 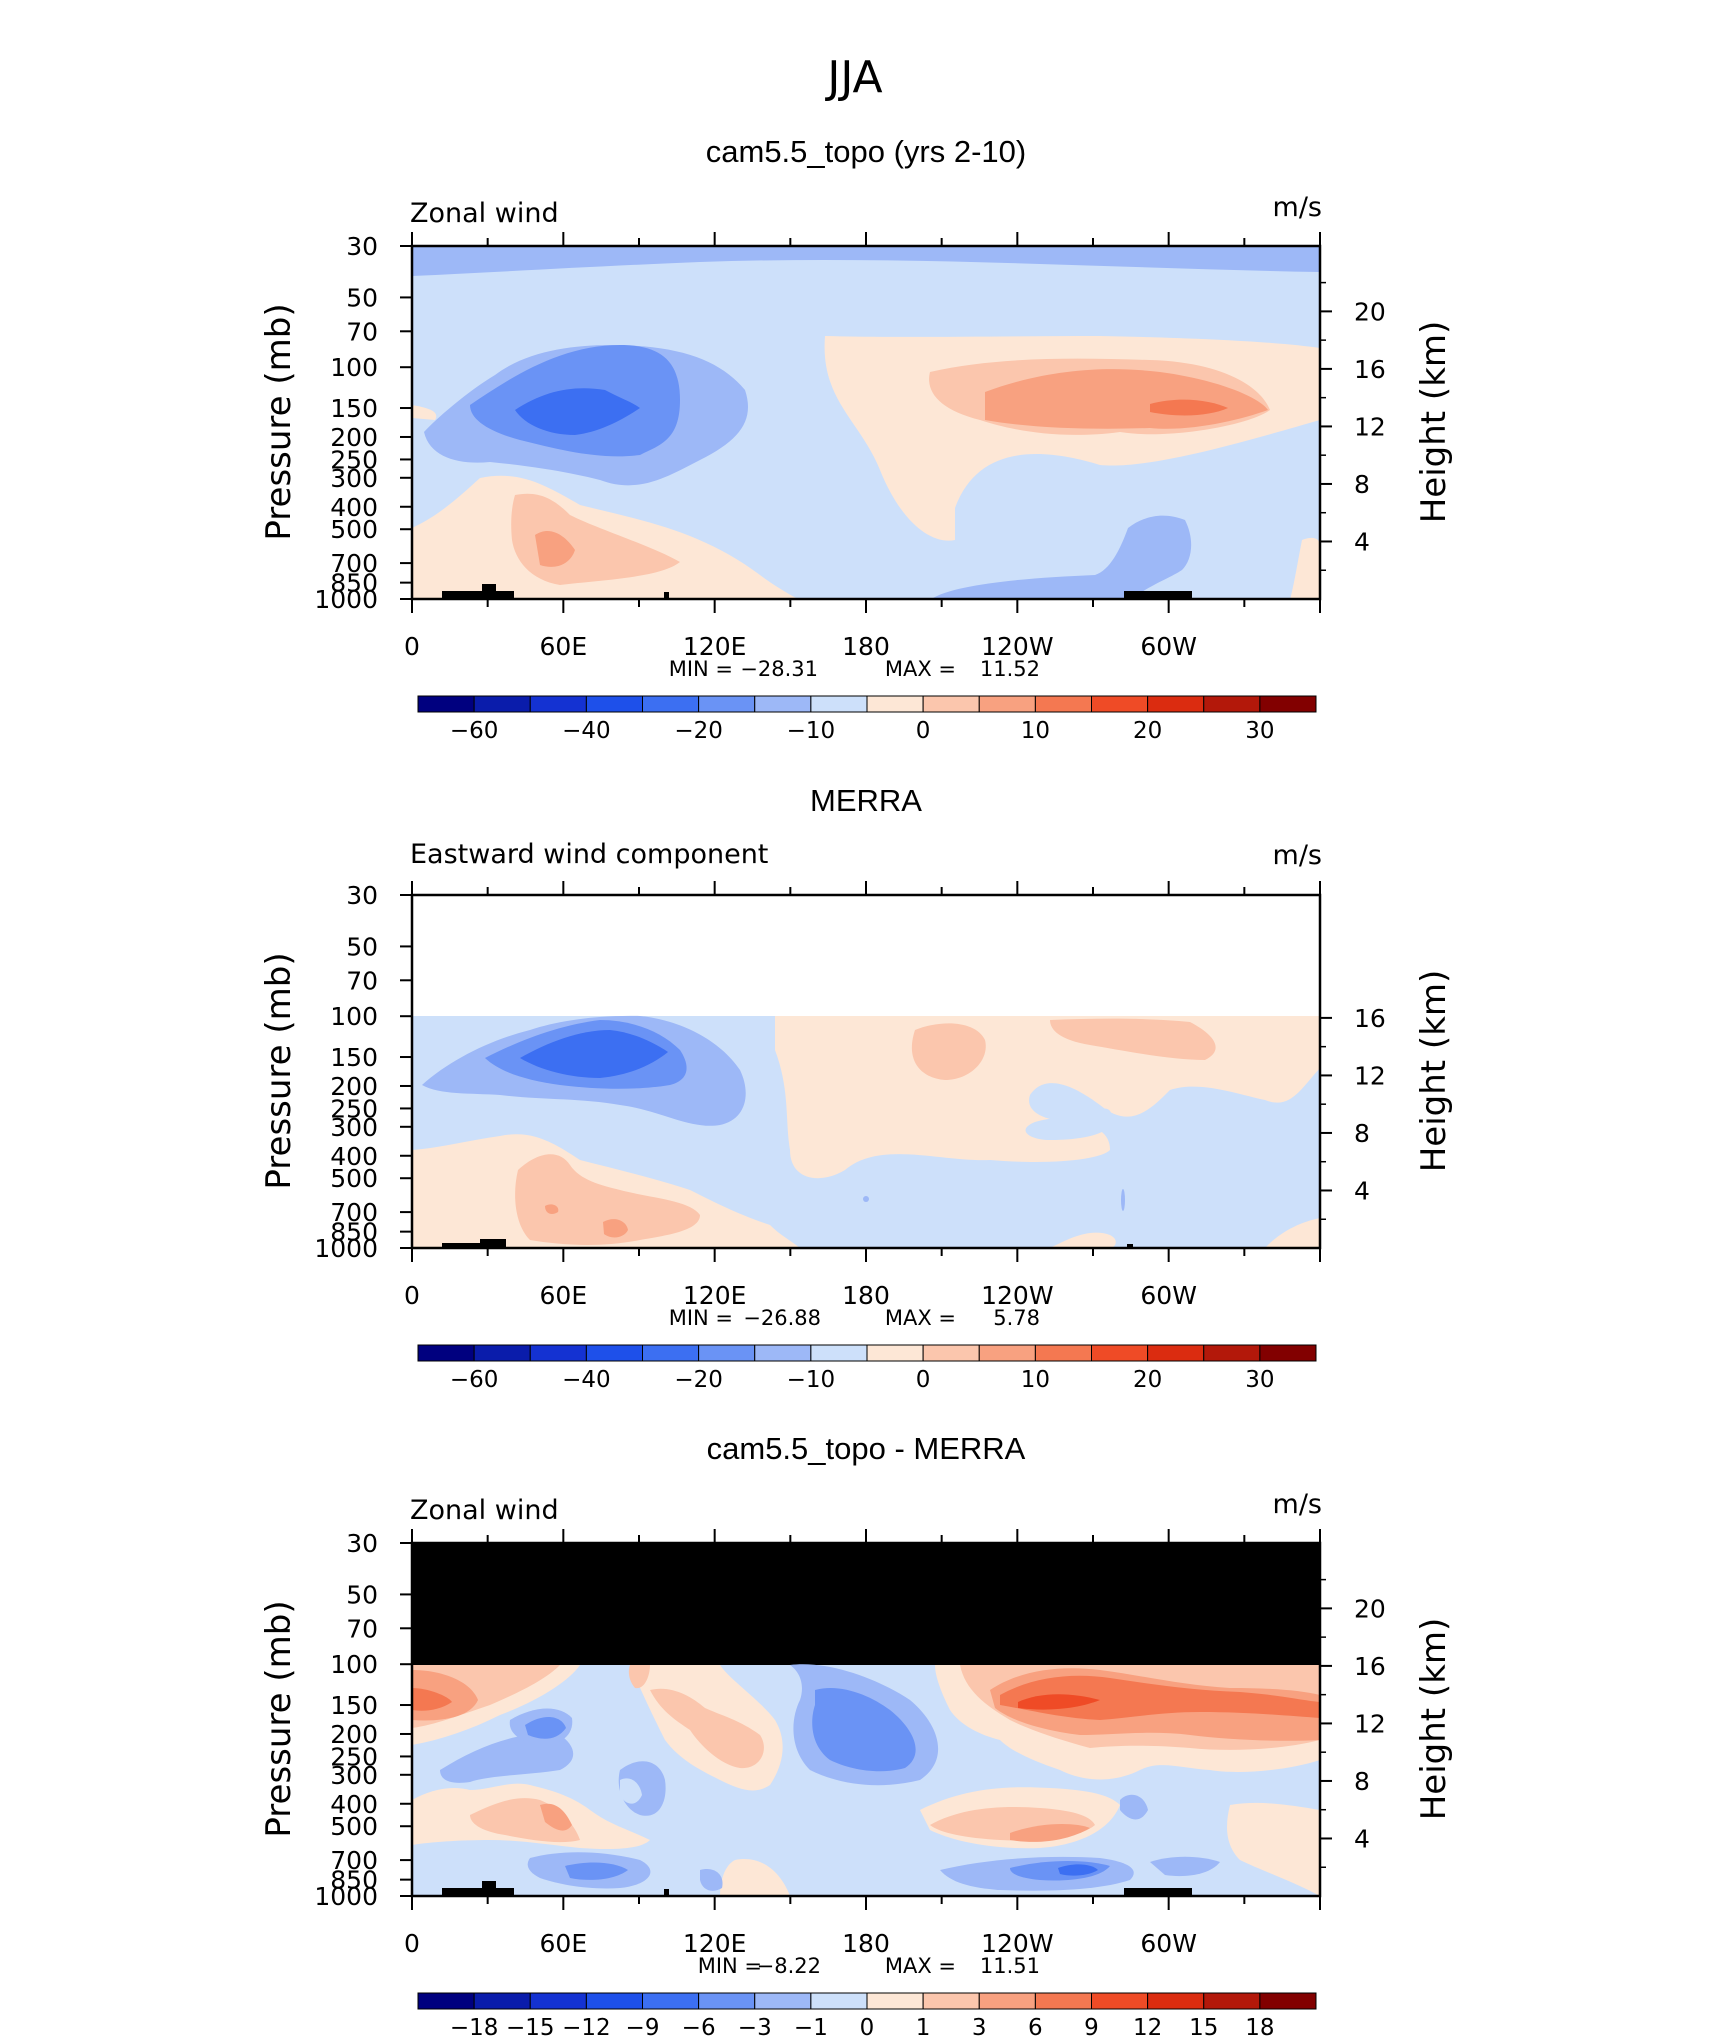 I want to click on colorbar-label: −20, so click(x=698, y=1380).